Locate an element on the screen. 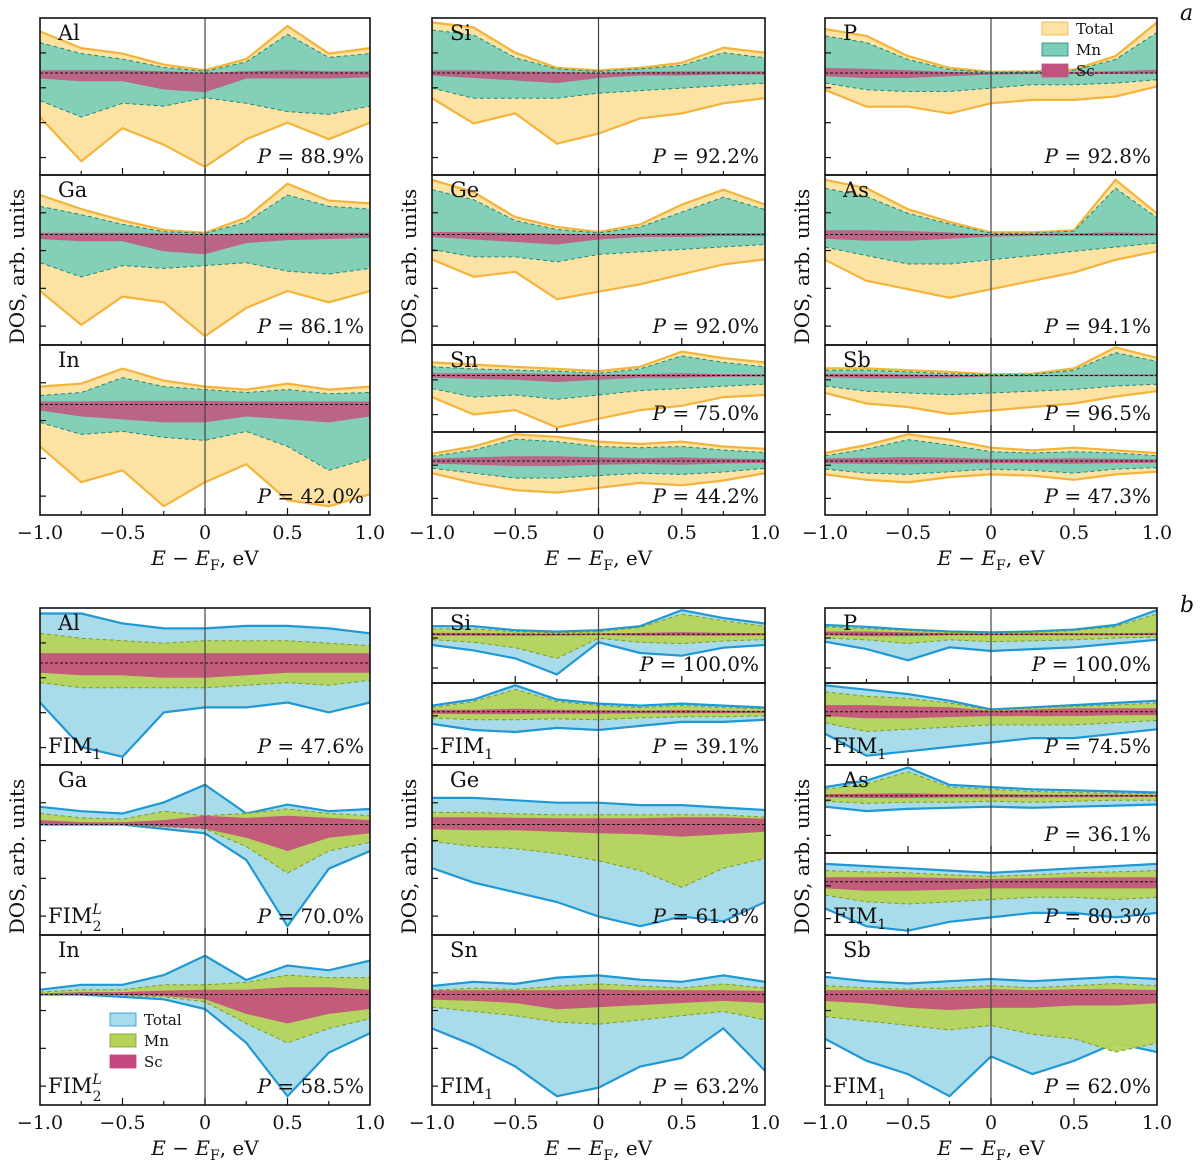  panel-a-0-1: Ga P = 86.1% is located at coordinates (205, 260).